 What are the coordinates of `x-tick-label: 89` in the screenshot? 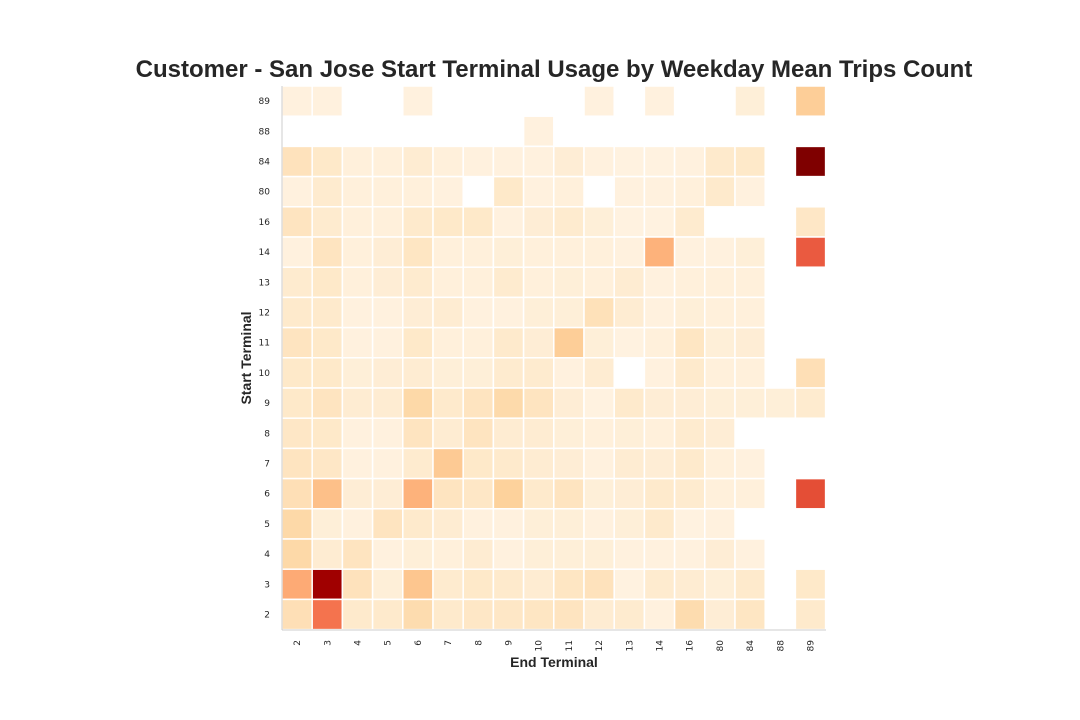 It's located at (812, 646).